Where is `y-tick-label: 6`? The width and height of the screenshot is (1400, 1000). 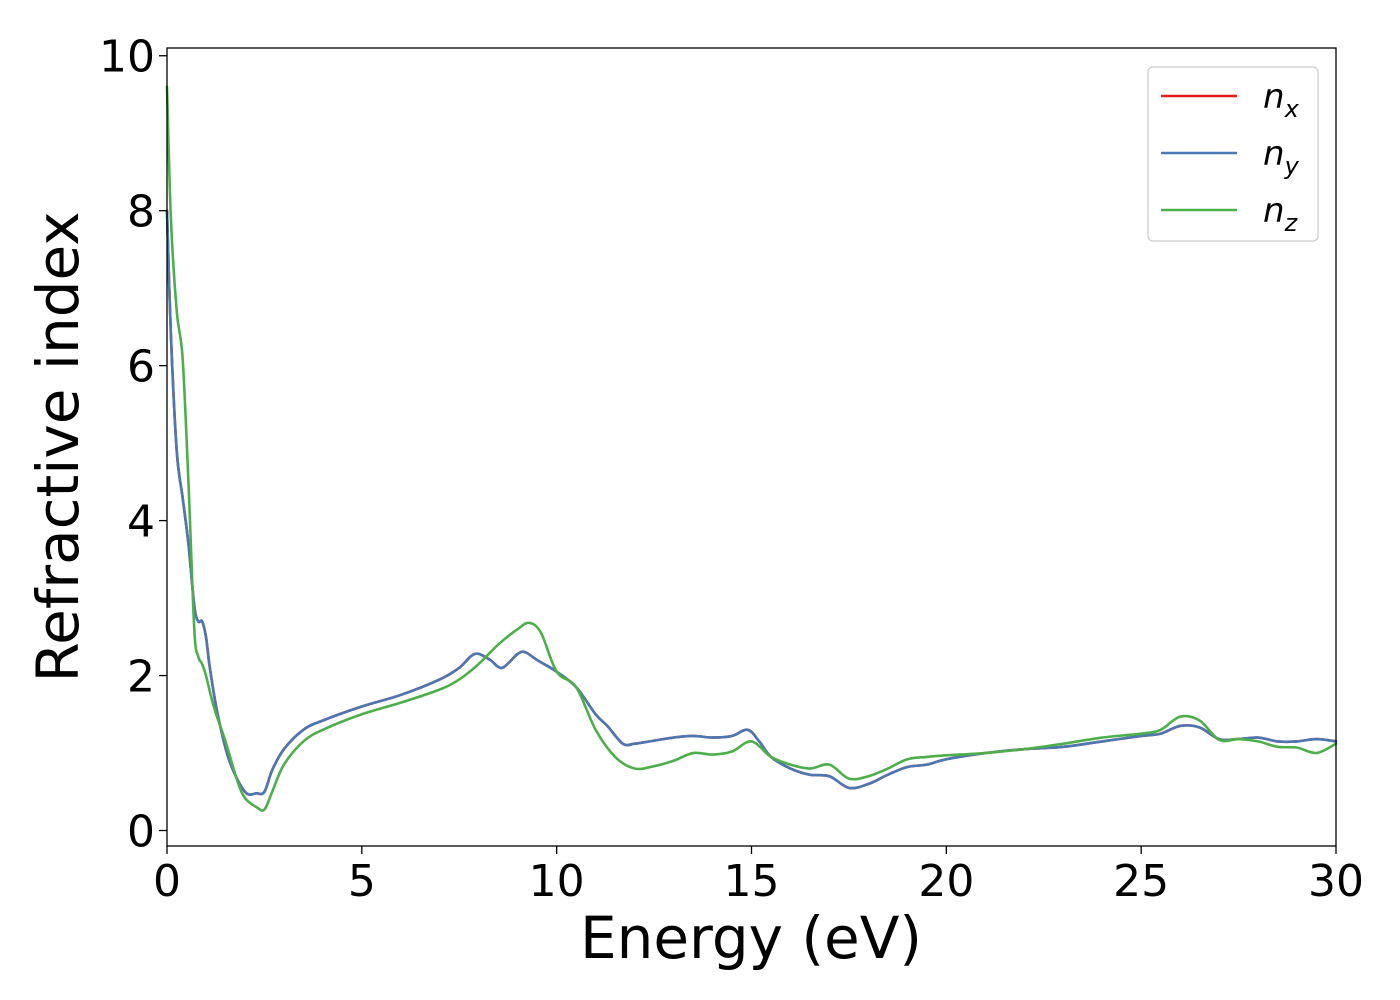 y-tick-label: 6 is located at coordinates (141, 367).